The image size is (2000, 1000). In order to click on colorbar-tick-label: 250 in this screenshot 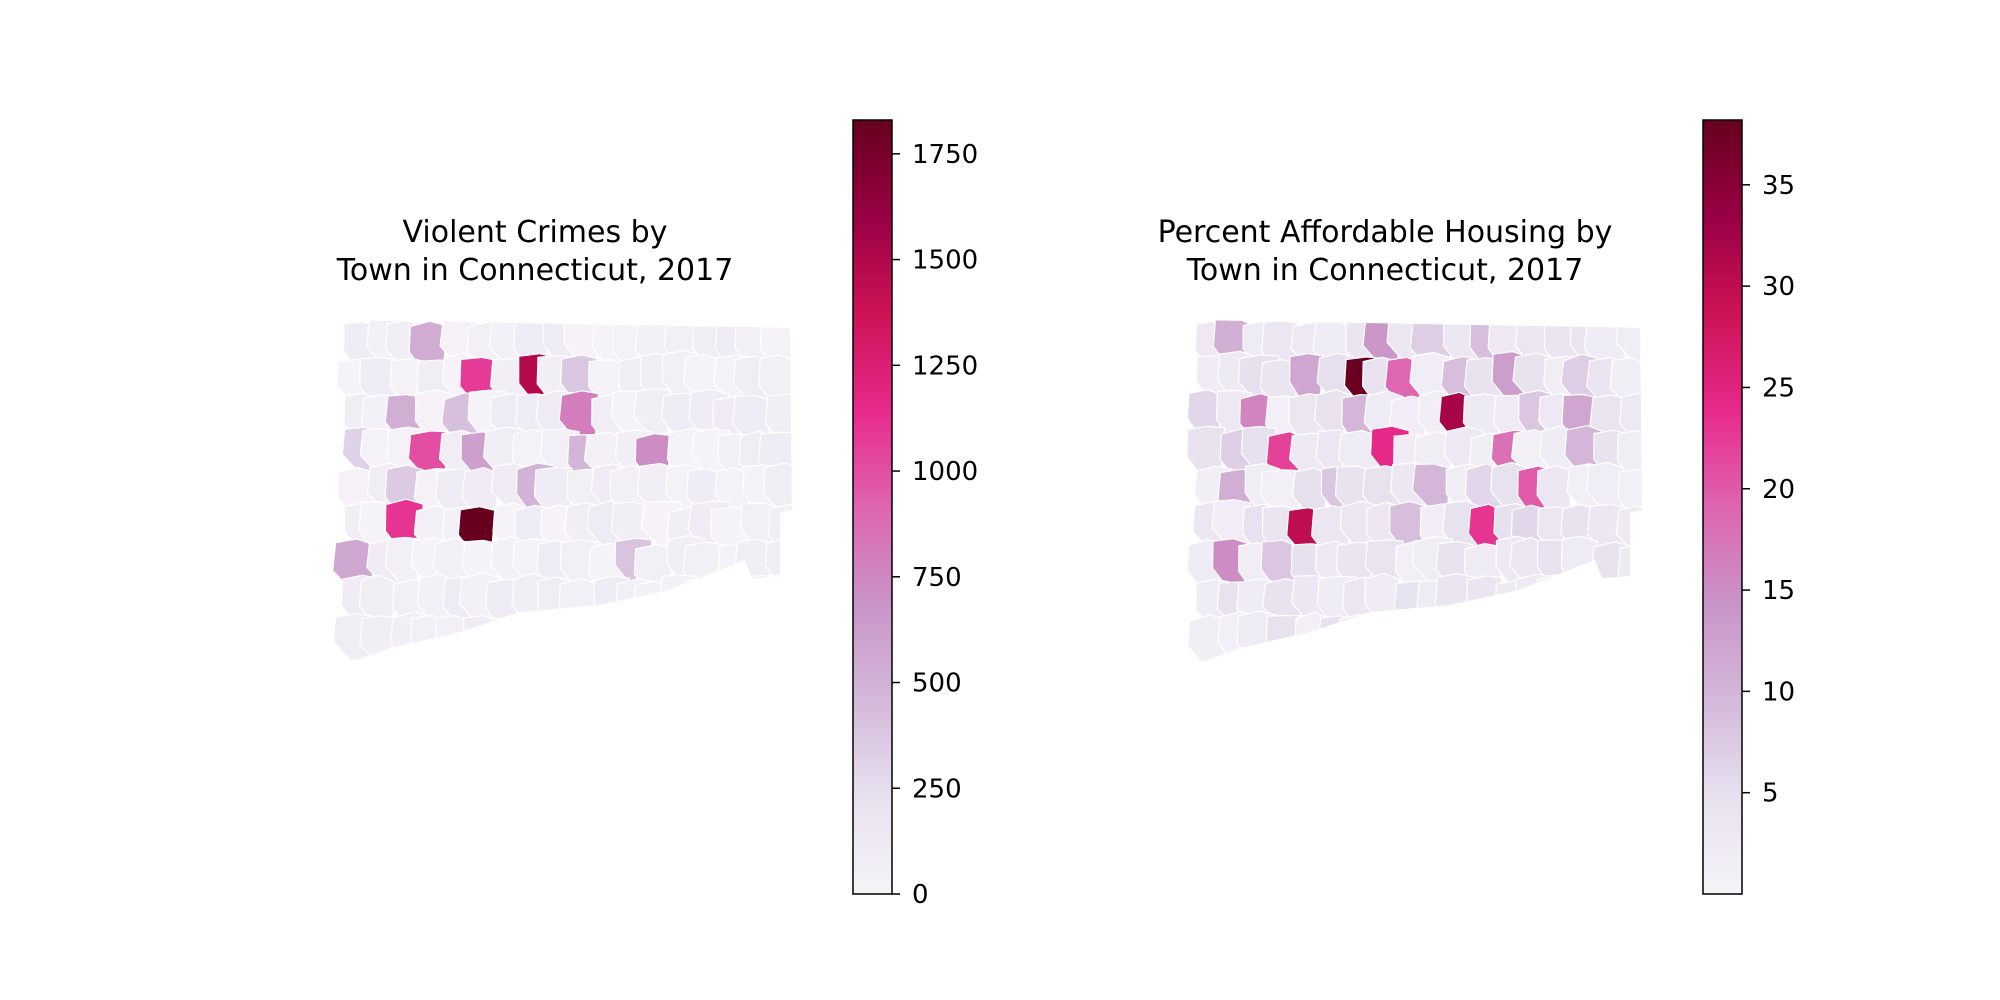, I will do `click(937, 789)`.